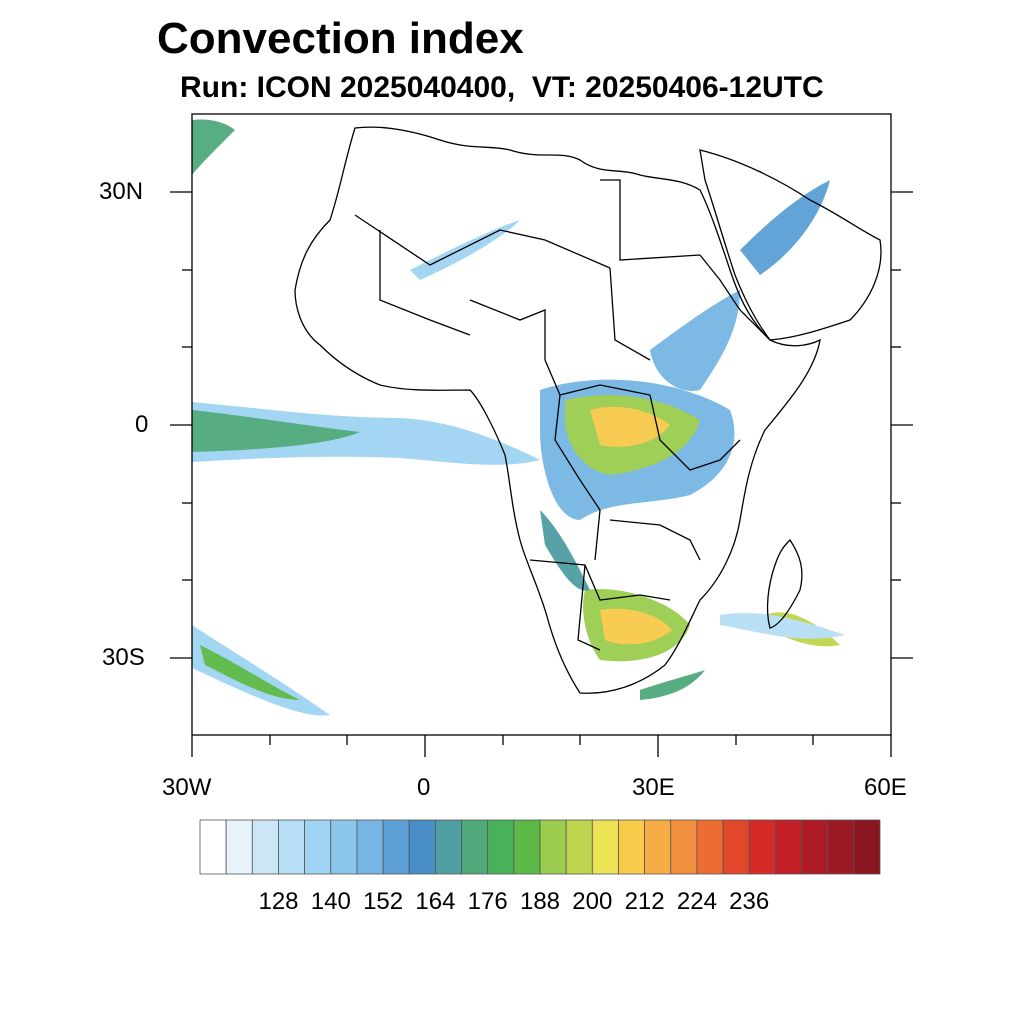 This screenshot has width=1024, height=1024. Describe the element at coordinates (330, 901) in the screenshot. I see `colorbar-tick-label: 140` at that location.